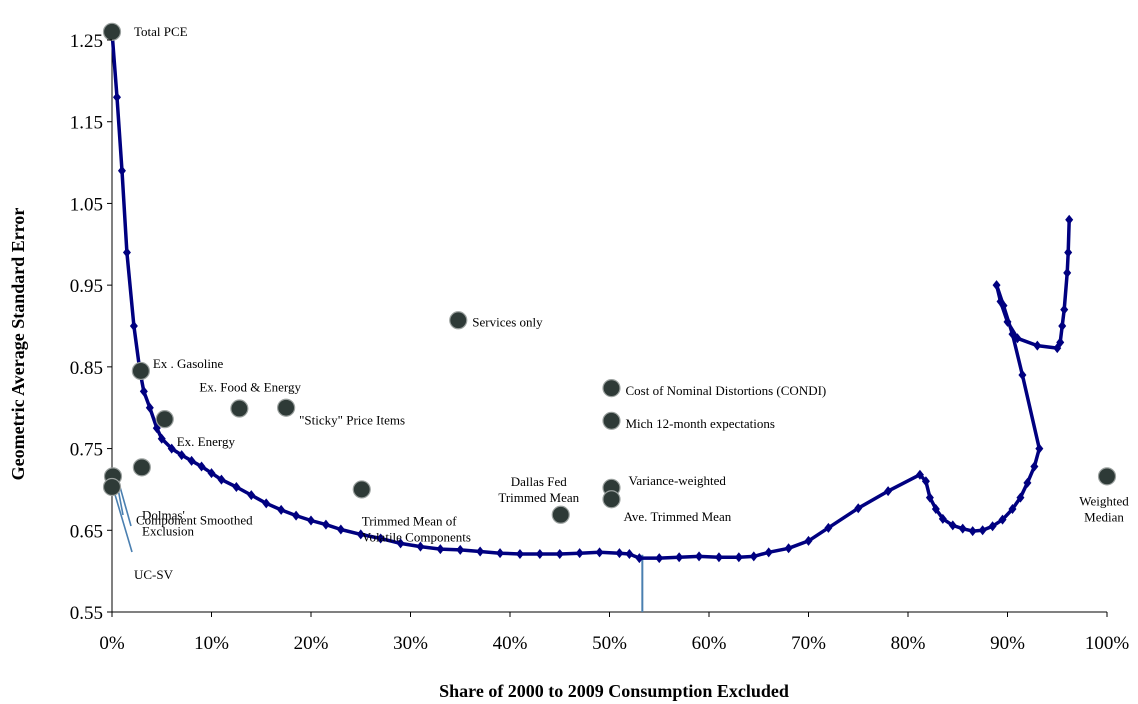 This screenshot has height=704, width=1138. Describe the element at coordinates (86, 613) in the screenshot. I see `y-tick-label: 0.55` at that location.